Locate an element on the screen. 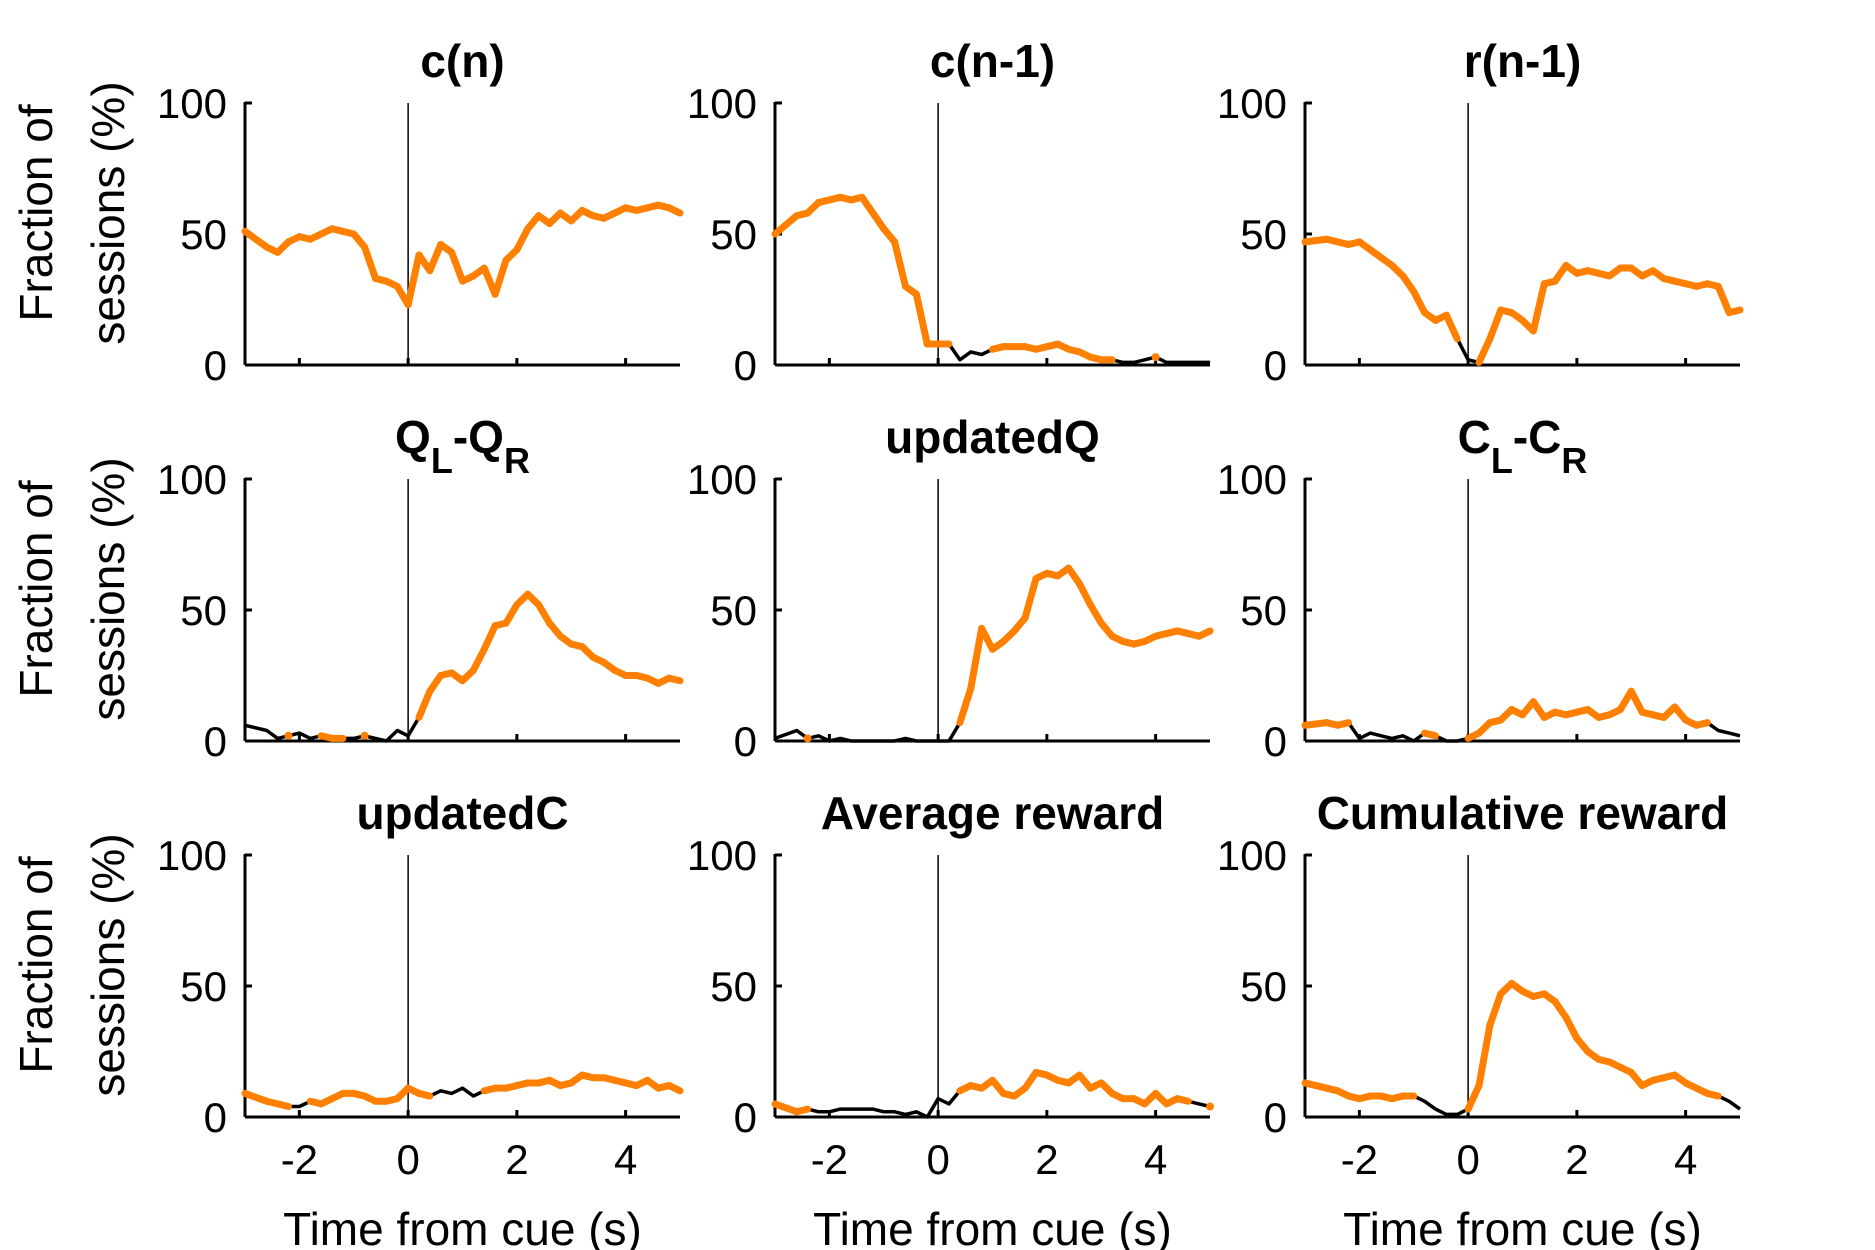 This screenshot has height=1250, width=1875. panel-4: QL-QR 0 50 100 Fraction of sessions (%) is located at coordinates (347, 588).